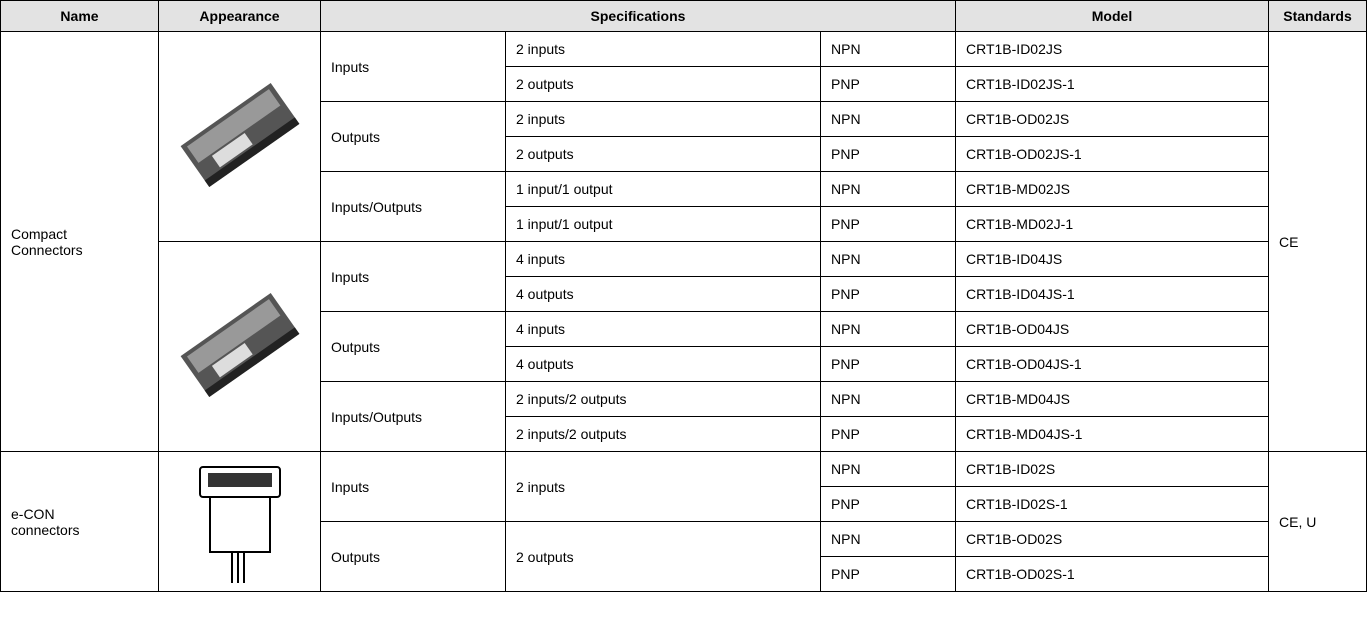  I want to click on model-cell: CRT1B-ID04JS, so click(1112, 259).